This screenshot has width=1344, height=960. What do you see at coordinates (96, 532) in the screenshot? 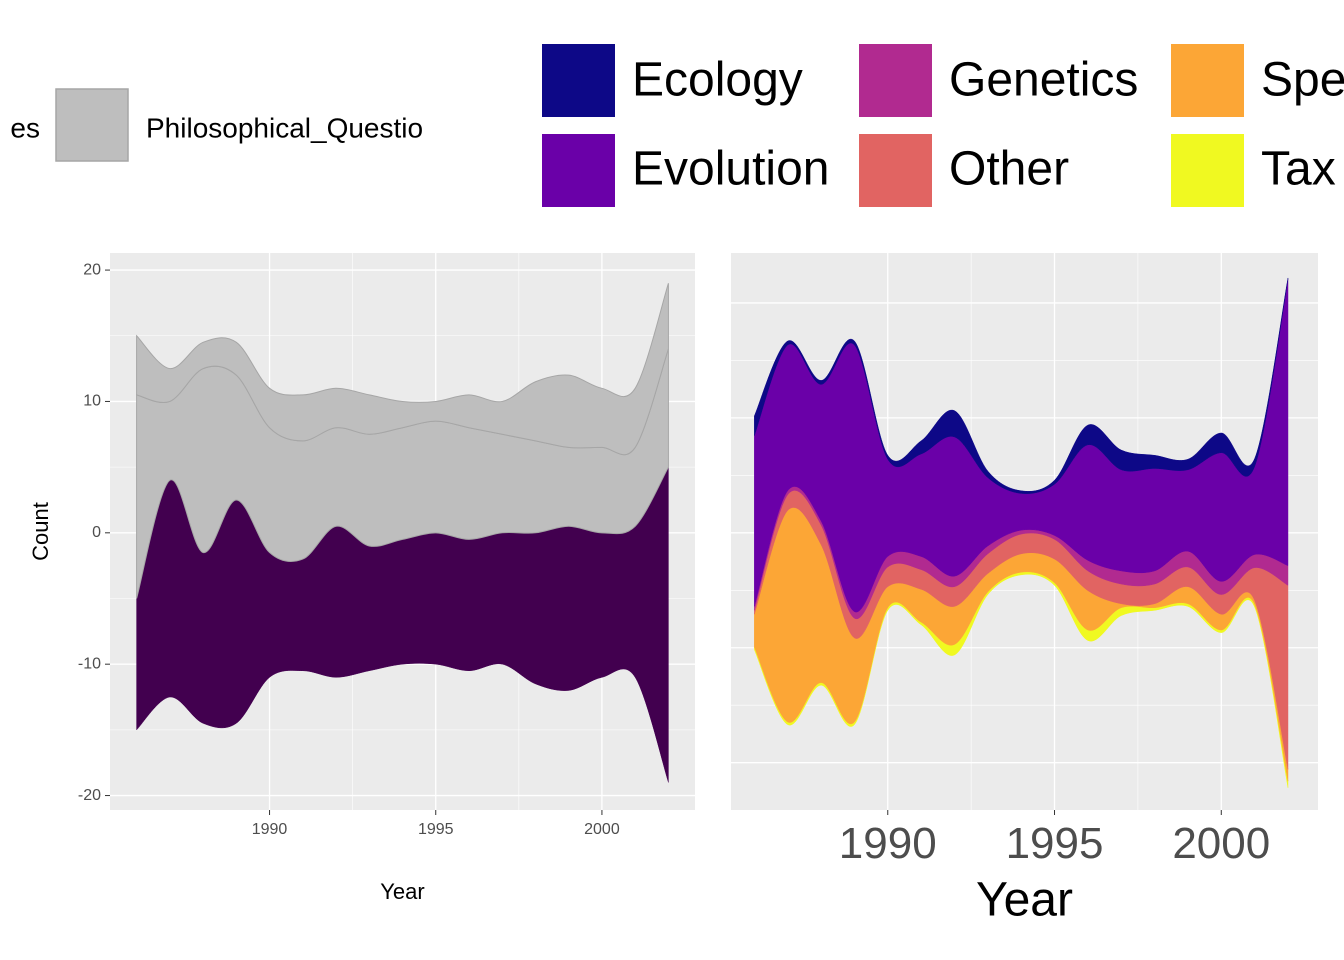
I see `y-tick-label: 0` at bounding box center [96, 532].